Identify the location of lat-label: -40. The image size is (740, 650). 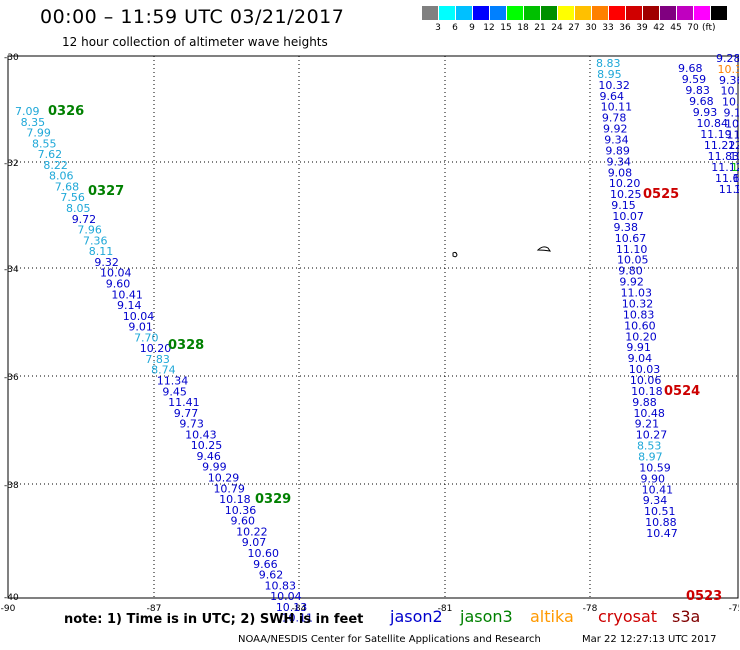
(11, 598).